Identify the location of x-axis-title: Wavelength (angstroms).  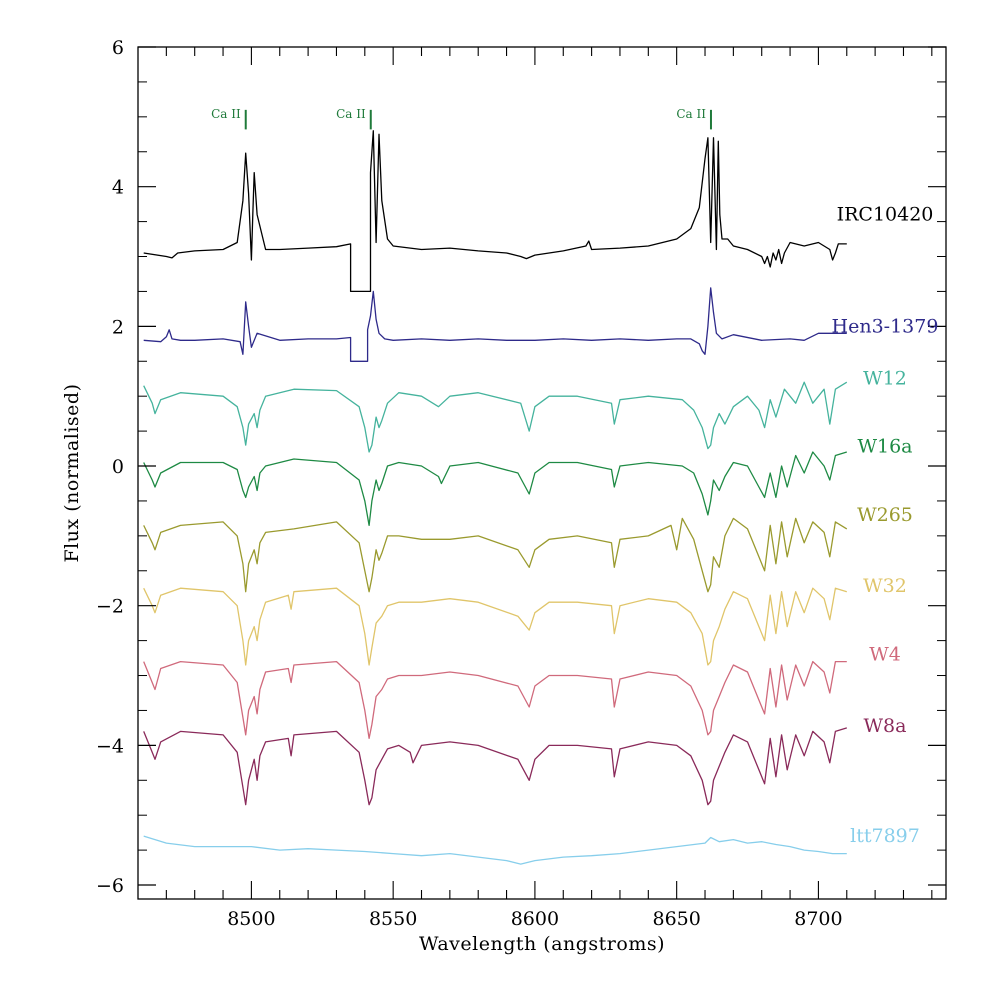
(542, 944).